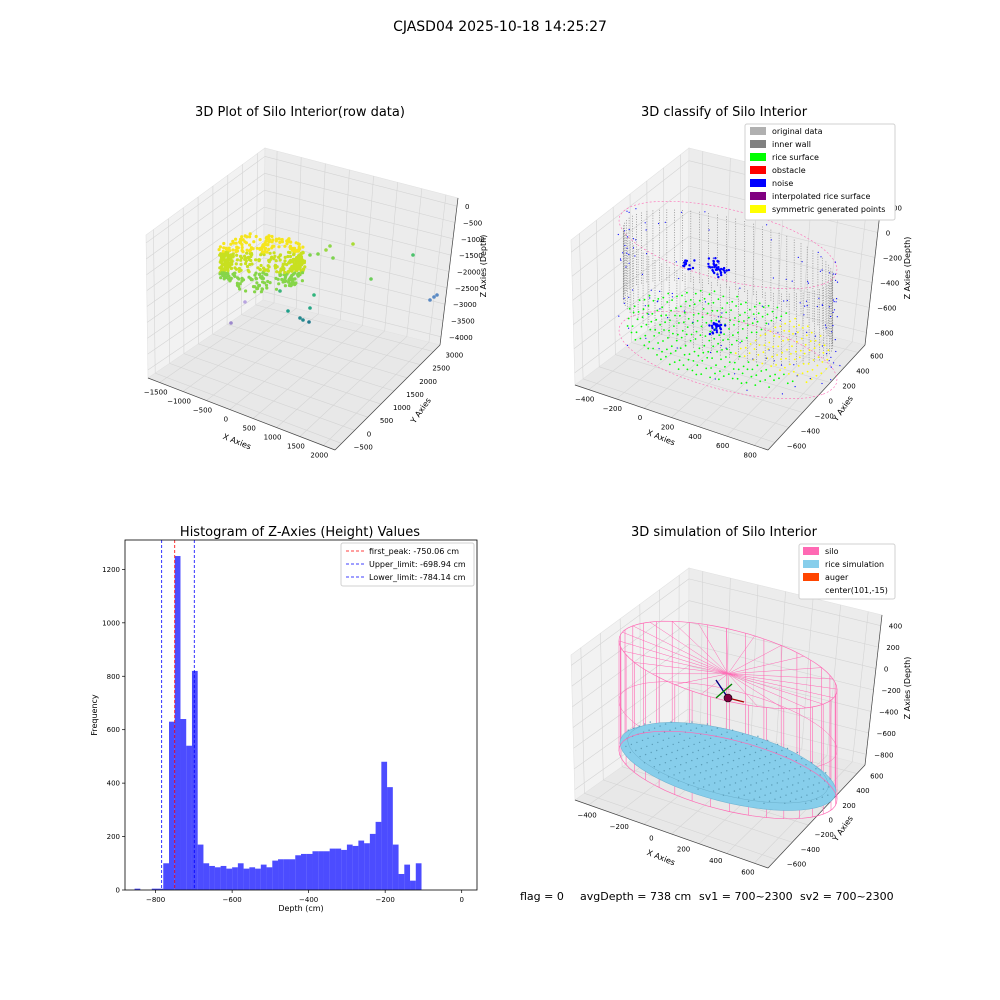 The width and height of the screenshot is (1000, 1000). Describe the element at coordinates (369, 434) in the screenshot. I see `y-tick-label: 0` at that location.